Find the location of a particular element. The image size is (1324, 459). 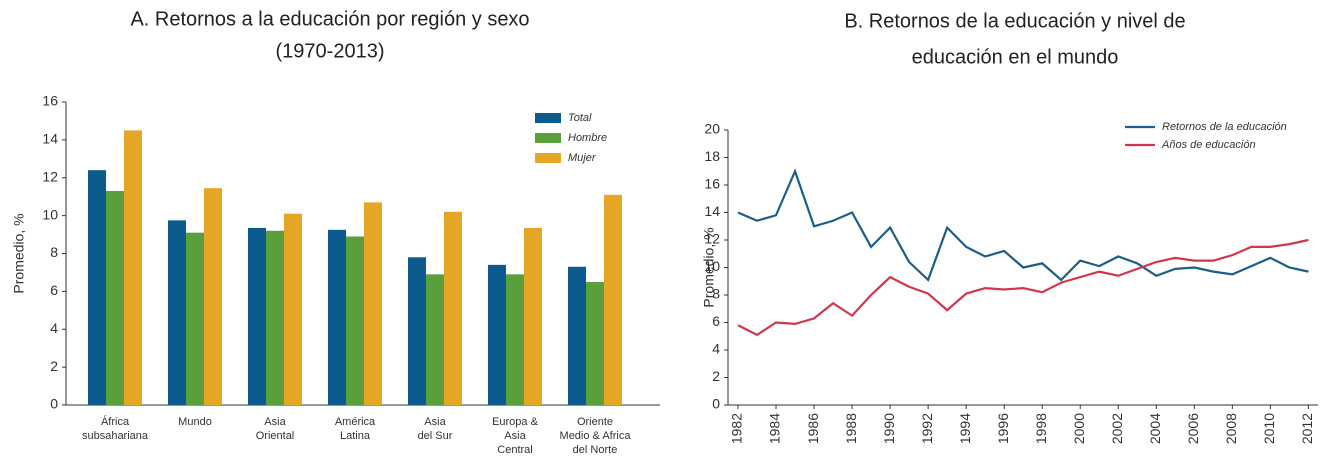

x-tick-label: 1992 is located at coordinates (927, 428).